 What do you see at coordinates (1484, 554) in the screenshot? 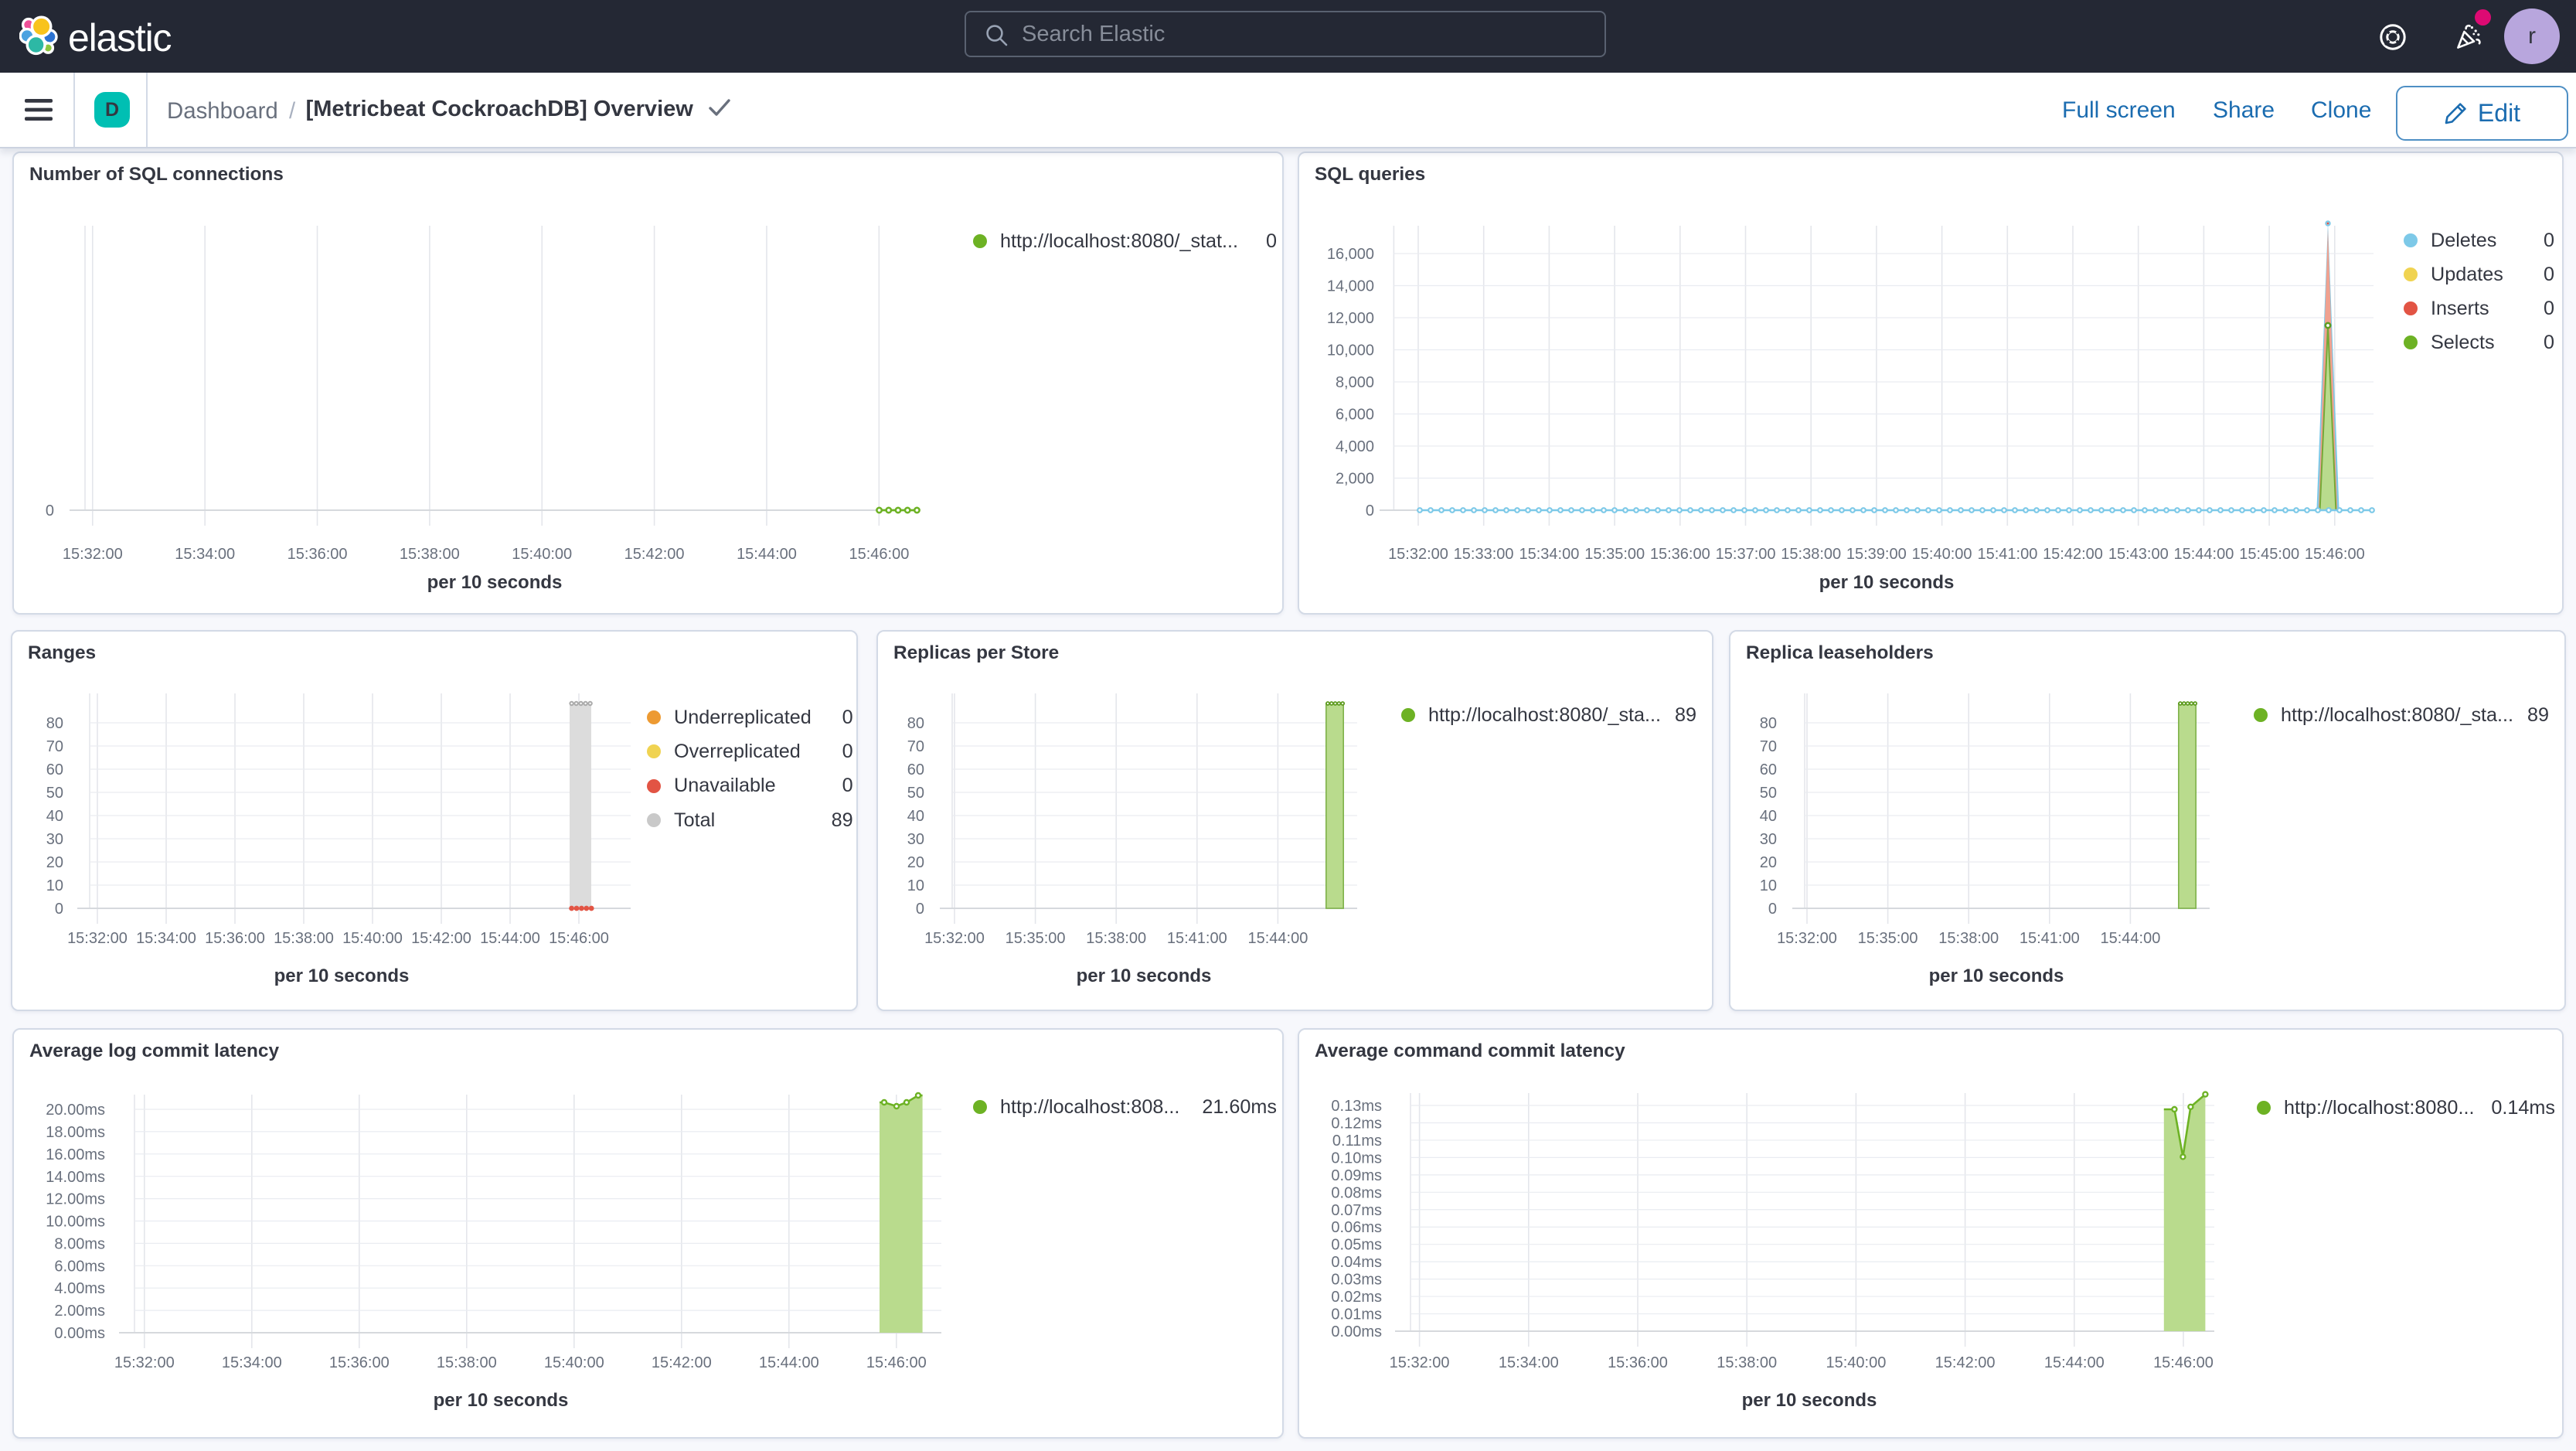
I see `svg-text: 15:33:00` at bounding box center [1484, 554].